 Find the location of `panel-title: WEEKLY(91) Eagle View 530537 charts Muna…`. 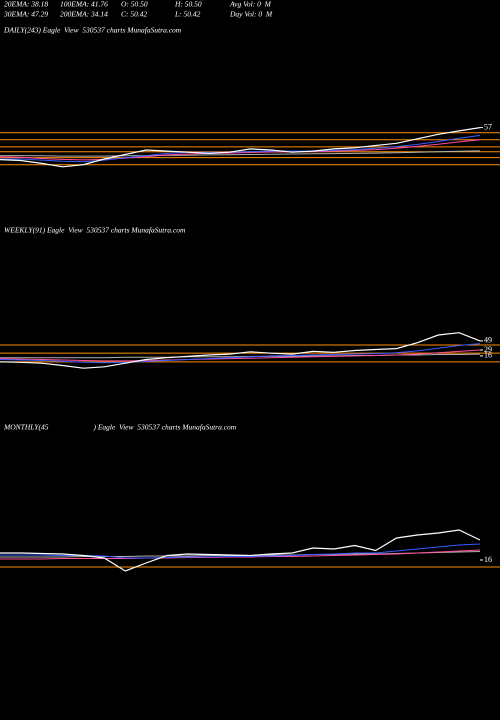

panel-title: WEEKLY(91) Eagle View 530537 charts Muna… is located at coordinates (95, 230).